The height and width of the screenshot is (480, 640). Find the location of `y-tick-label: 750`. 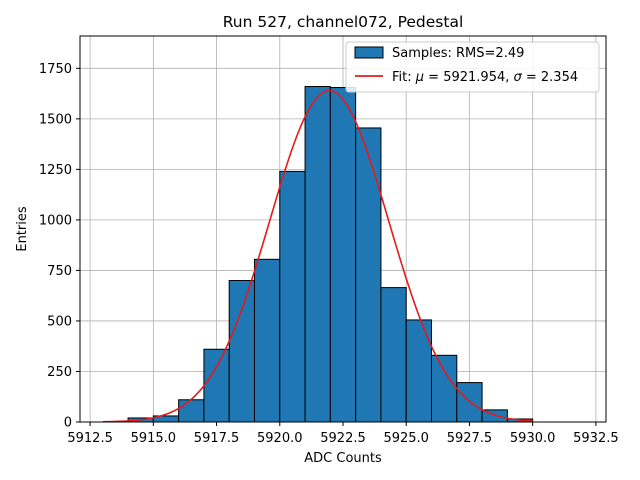

y-tick-label: 750 is located at coordinates (59, 271).